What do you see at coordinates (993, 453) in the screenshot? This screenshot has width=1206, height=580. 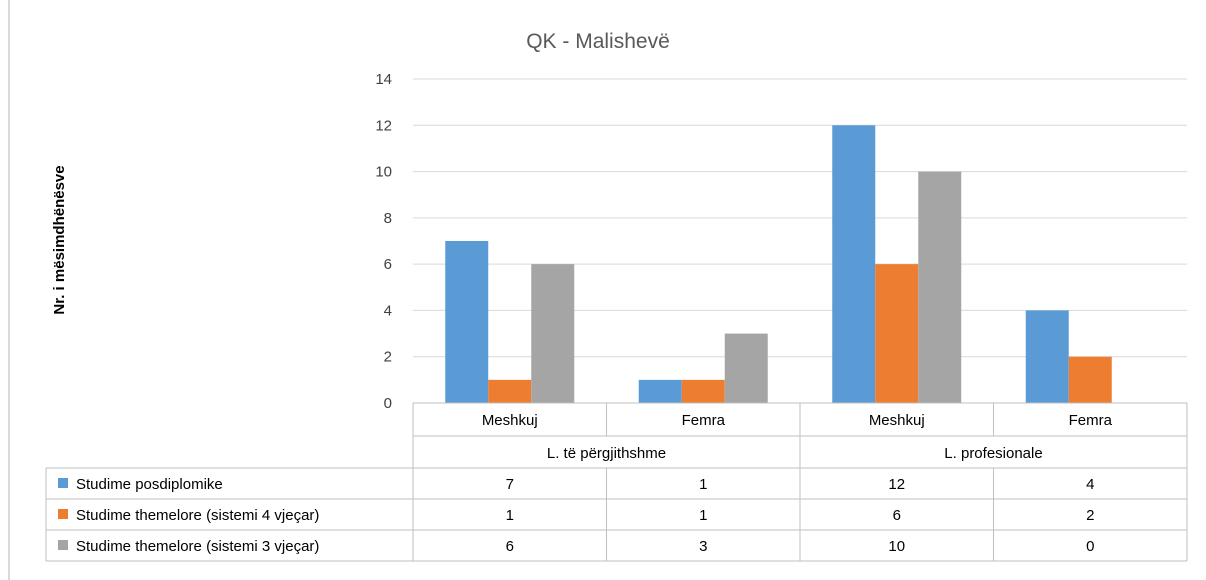 I see `group-label: L. profesionale` at bounding box center [993, 453].